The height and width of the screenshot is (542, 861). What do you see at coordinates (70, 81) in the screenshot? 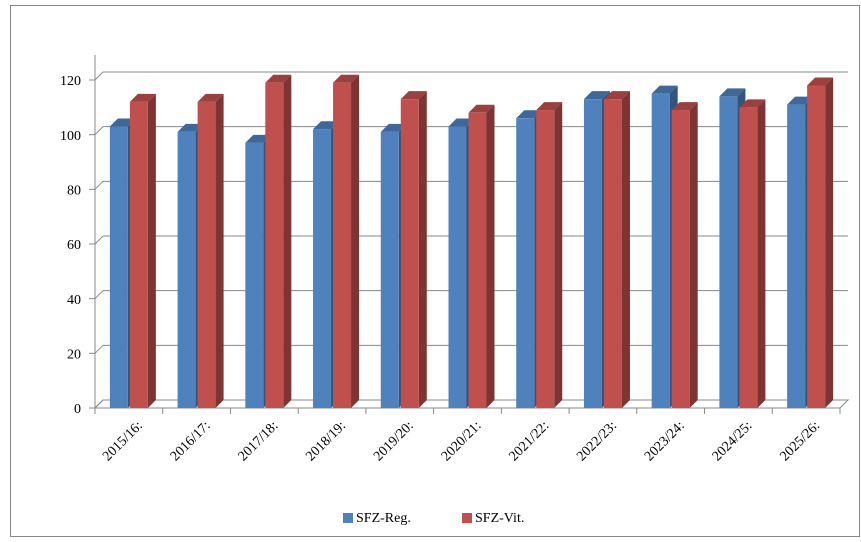
I see `y-tick-label: 120` at bounding box center [70, 81].